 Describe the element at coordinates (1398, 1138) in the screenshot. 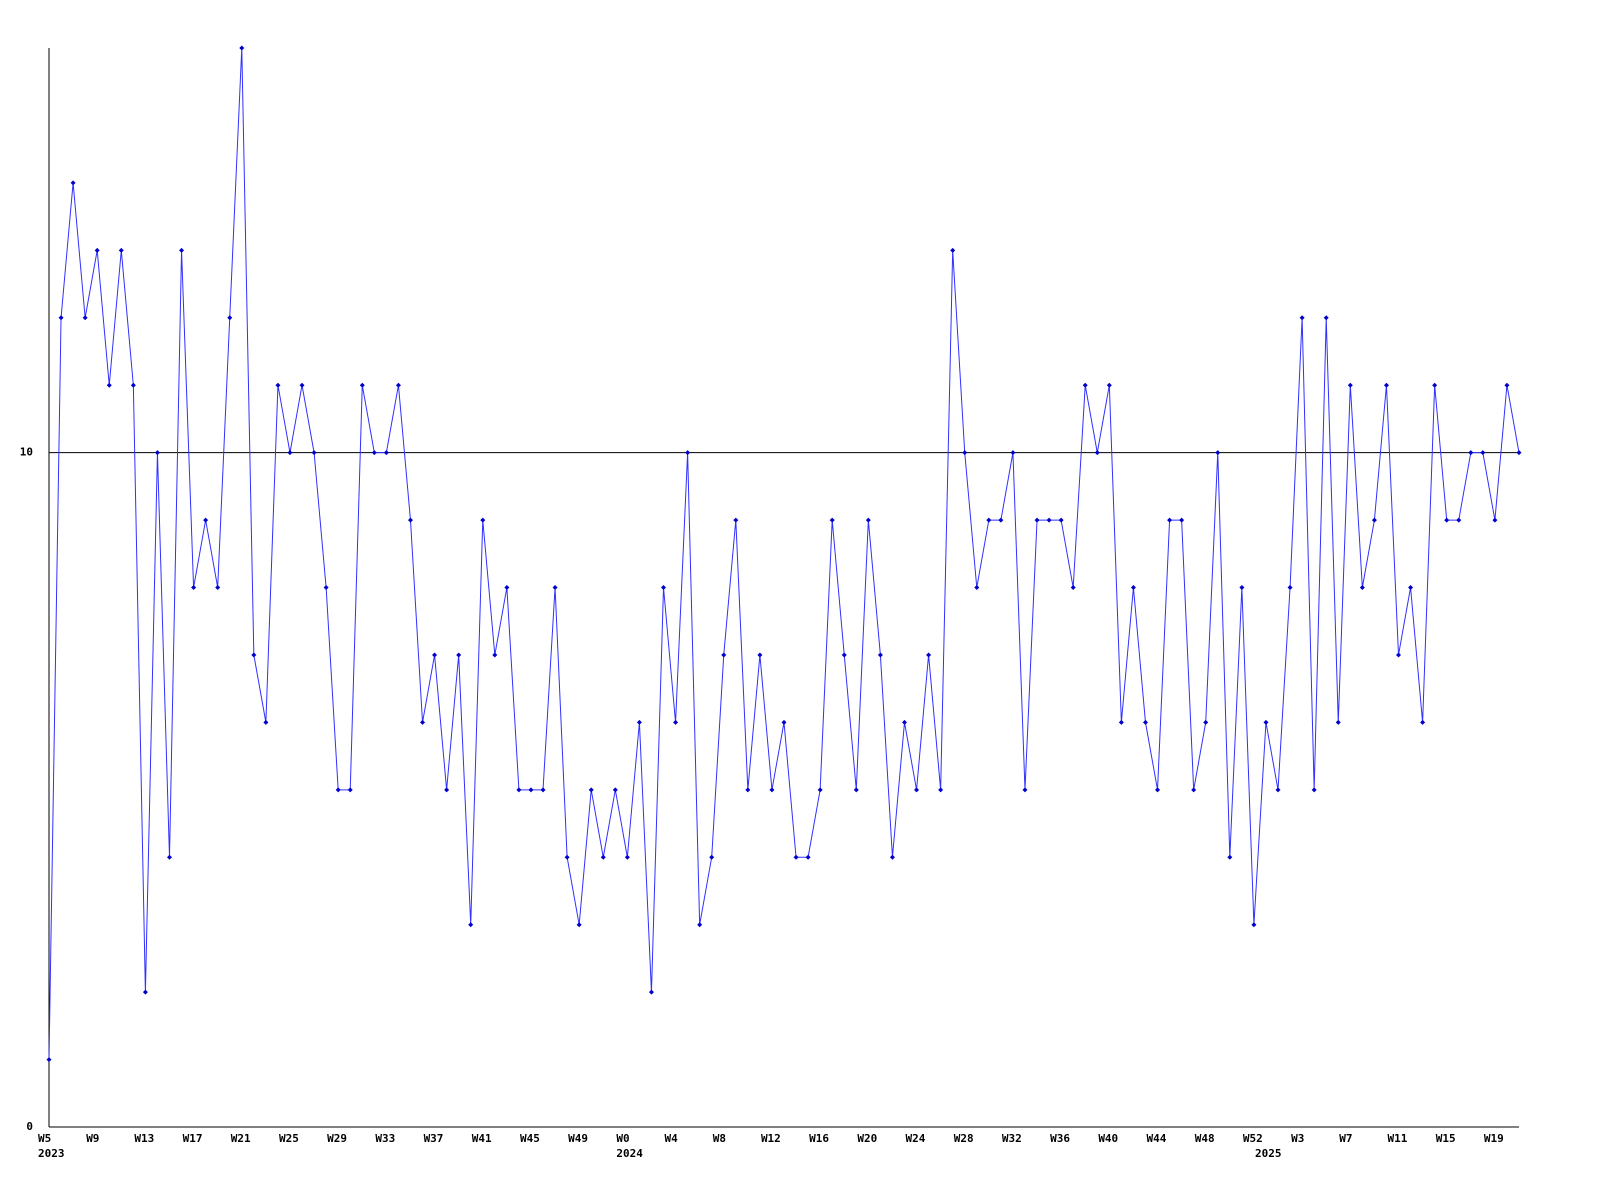

I see `x-tick-label: W11` at that location.